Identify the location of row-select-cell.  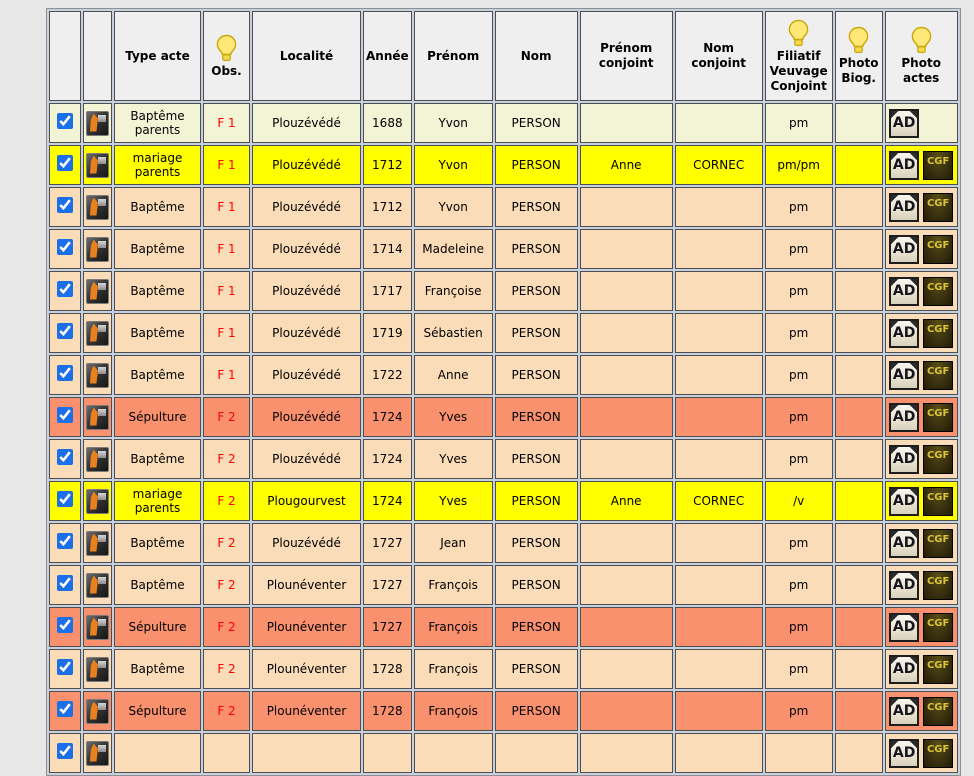
(65, 207).